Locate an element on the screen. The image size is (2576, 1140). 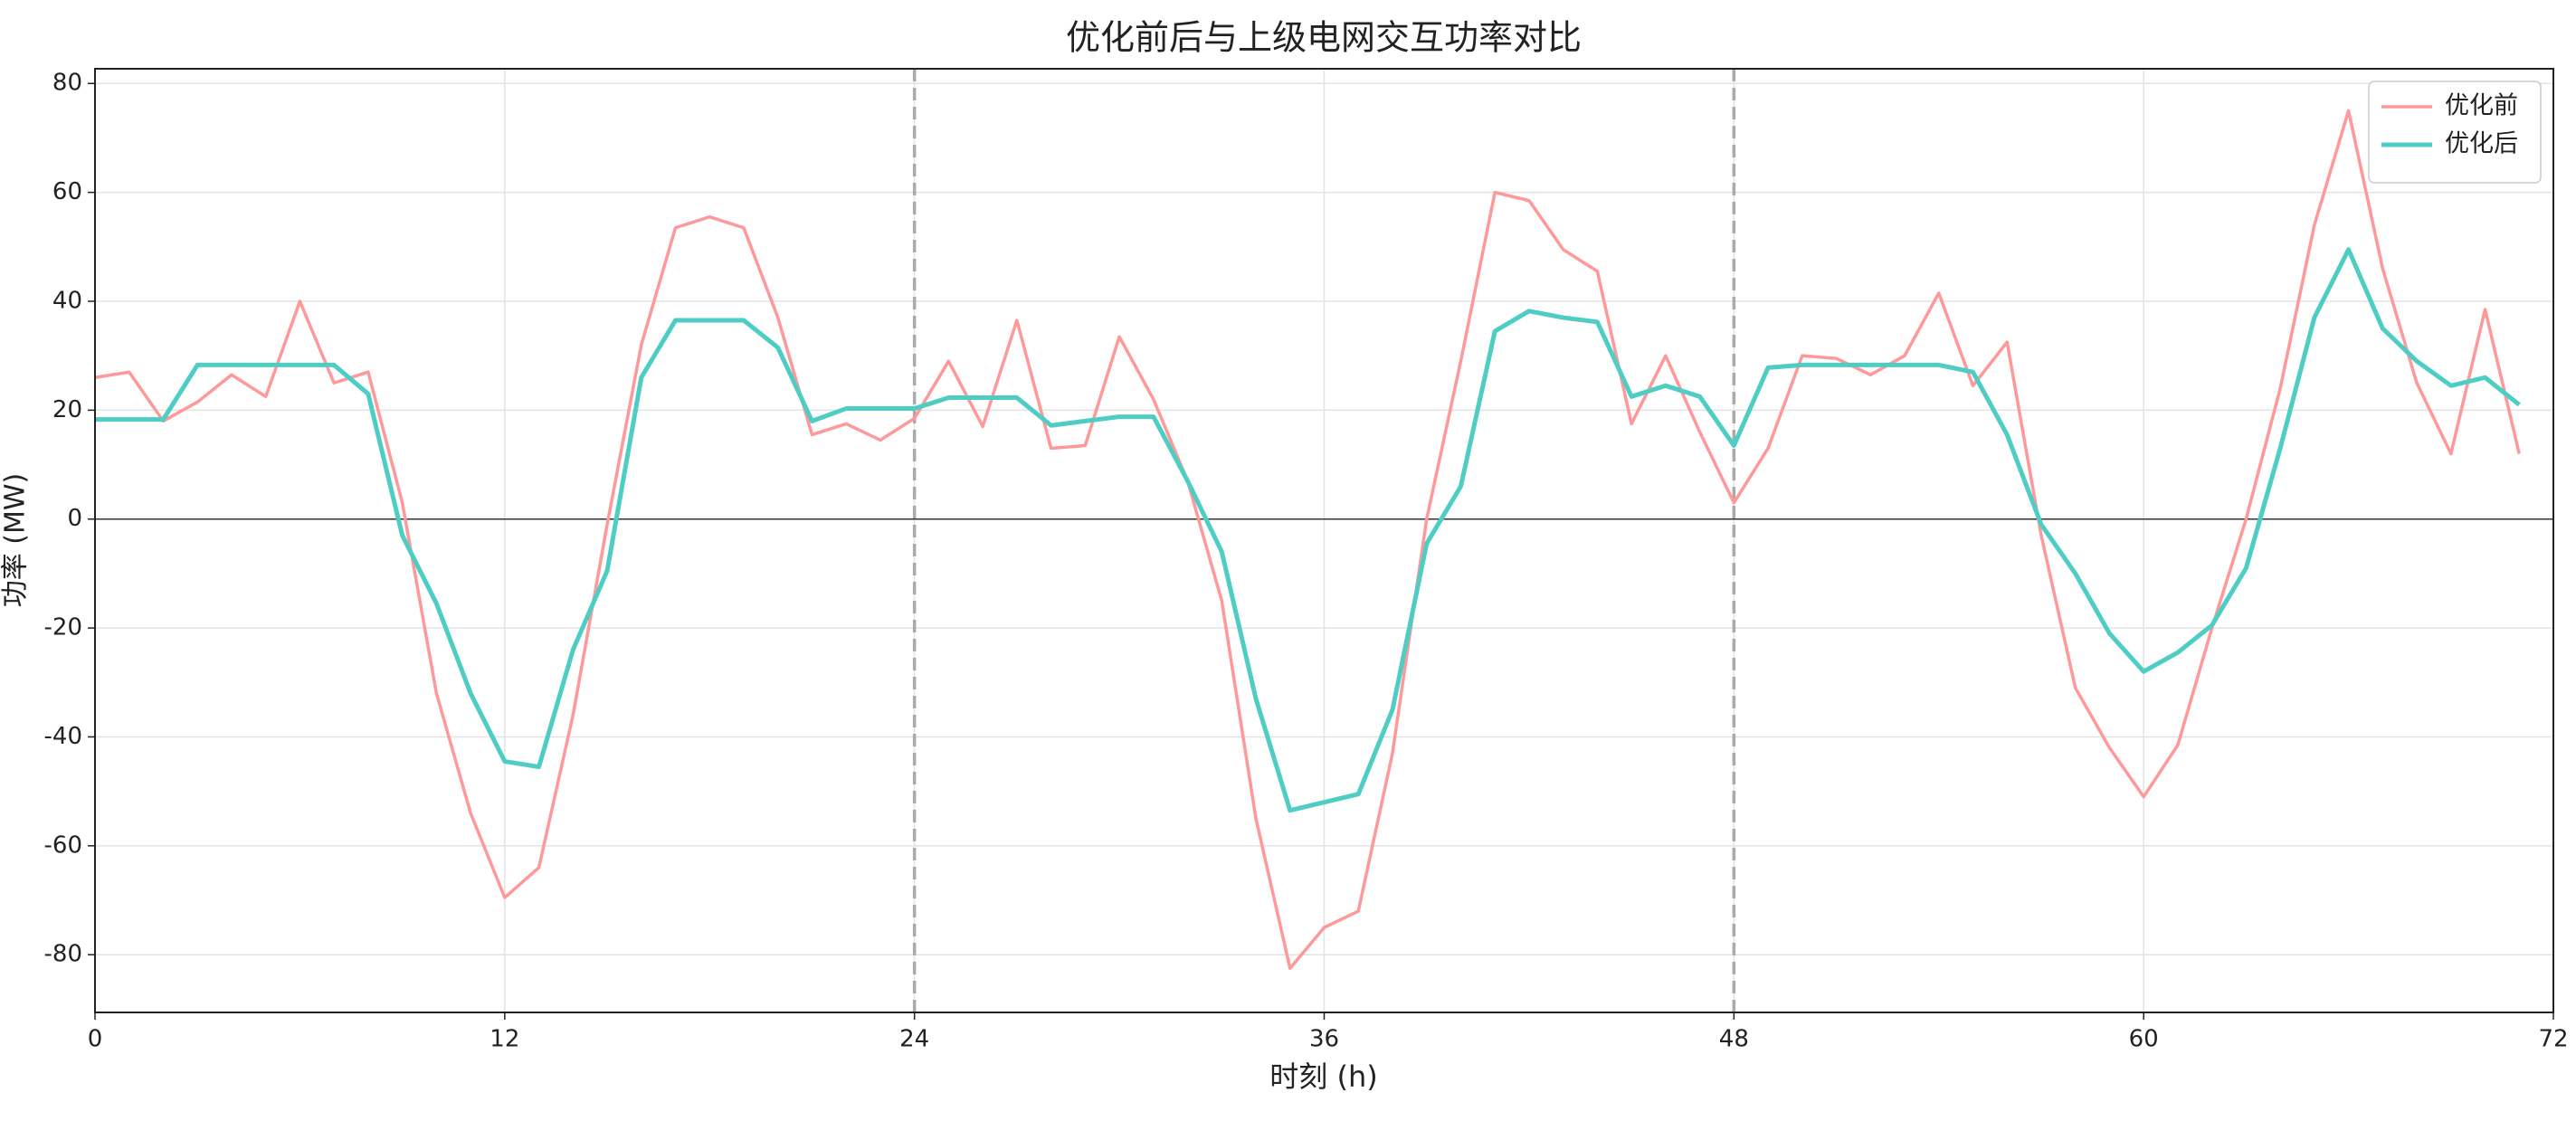
x-tick-label: 60 is located at coordinates (2144, 1039).